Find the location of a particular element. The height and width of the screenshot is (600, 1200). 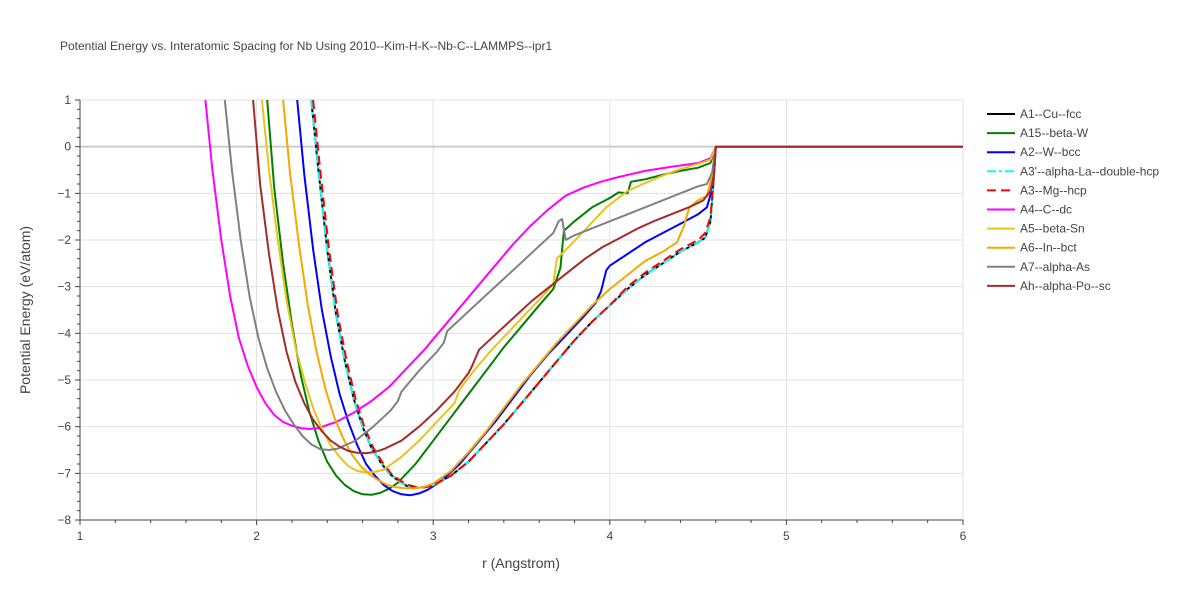

y-tick-label: −5 is located at coordinates (64, 380).